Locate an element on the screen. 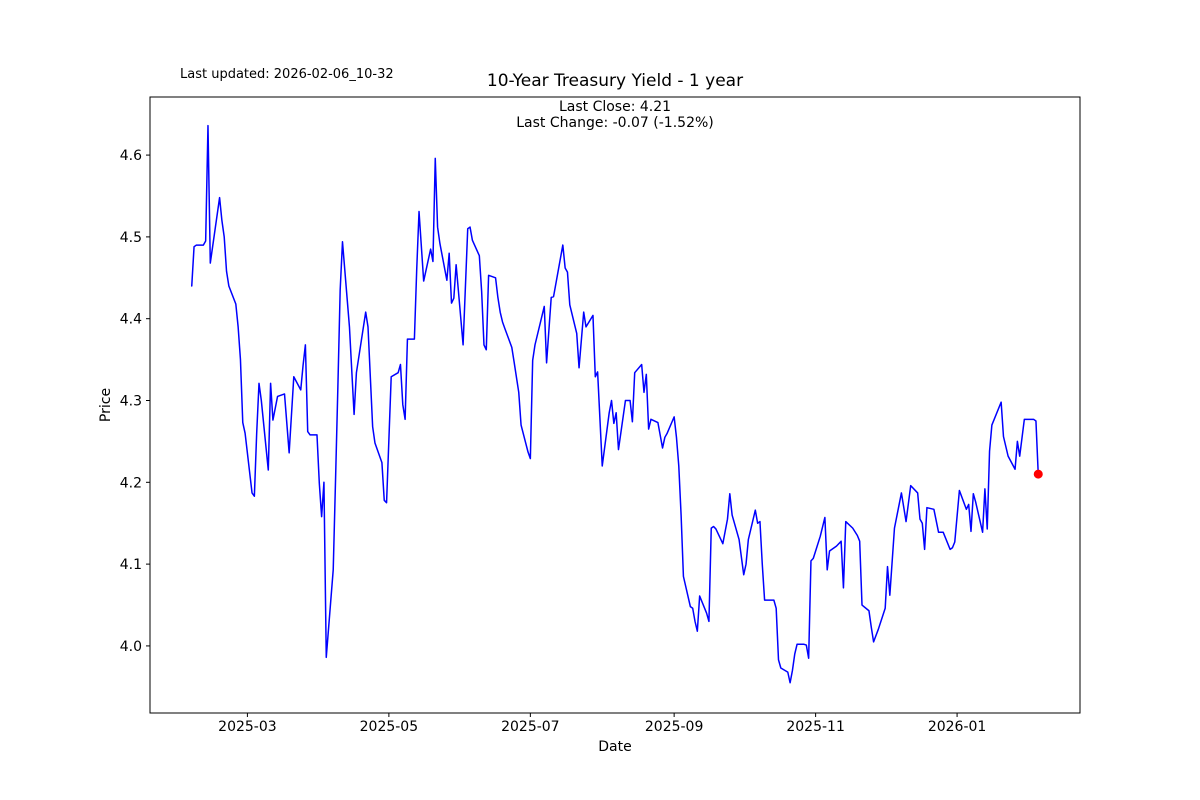 The height and width of the screenshot is (800, 1200). last-close-marker is located at coordinates (1038, 474).